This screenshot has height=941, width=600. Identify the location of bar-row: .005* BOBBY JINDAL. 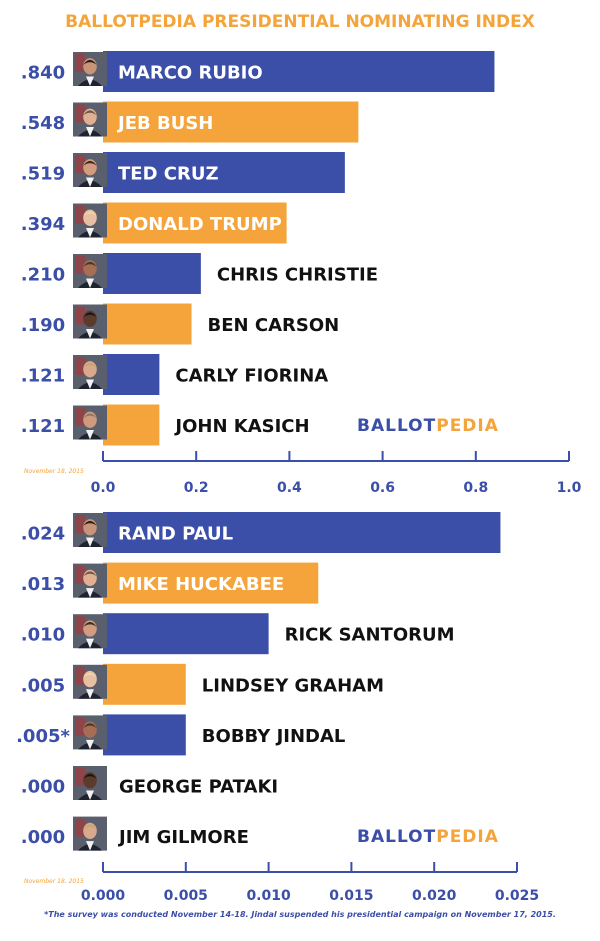
(181, 735).